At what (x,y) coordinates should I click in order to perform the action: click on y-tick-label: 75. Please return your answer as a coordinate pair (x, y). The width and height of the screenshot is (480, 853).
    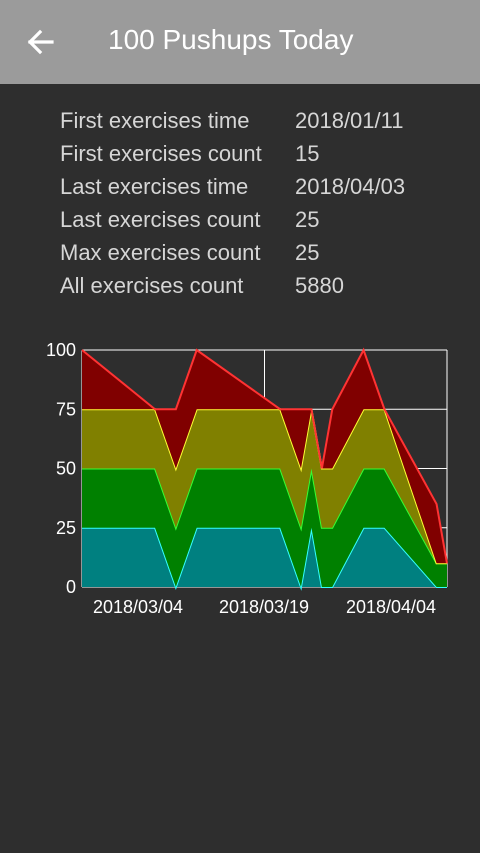
    Looking at the image, I should click on (66, 409).